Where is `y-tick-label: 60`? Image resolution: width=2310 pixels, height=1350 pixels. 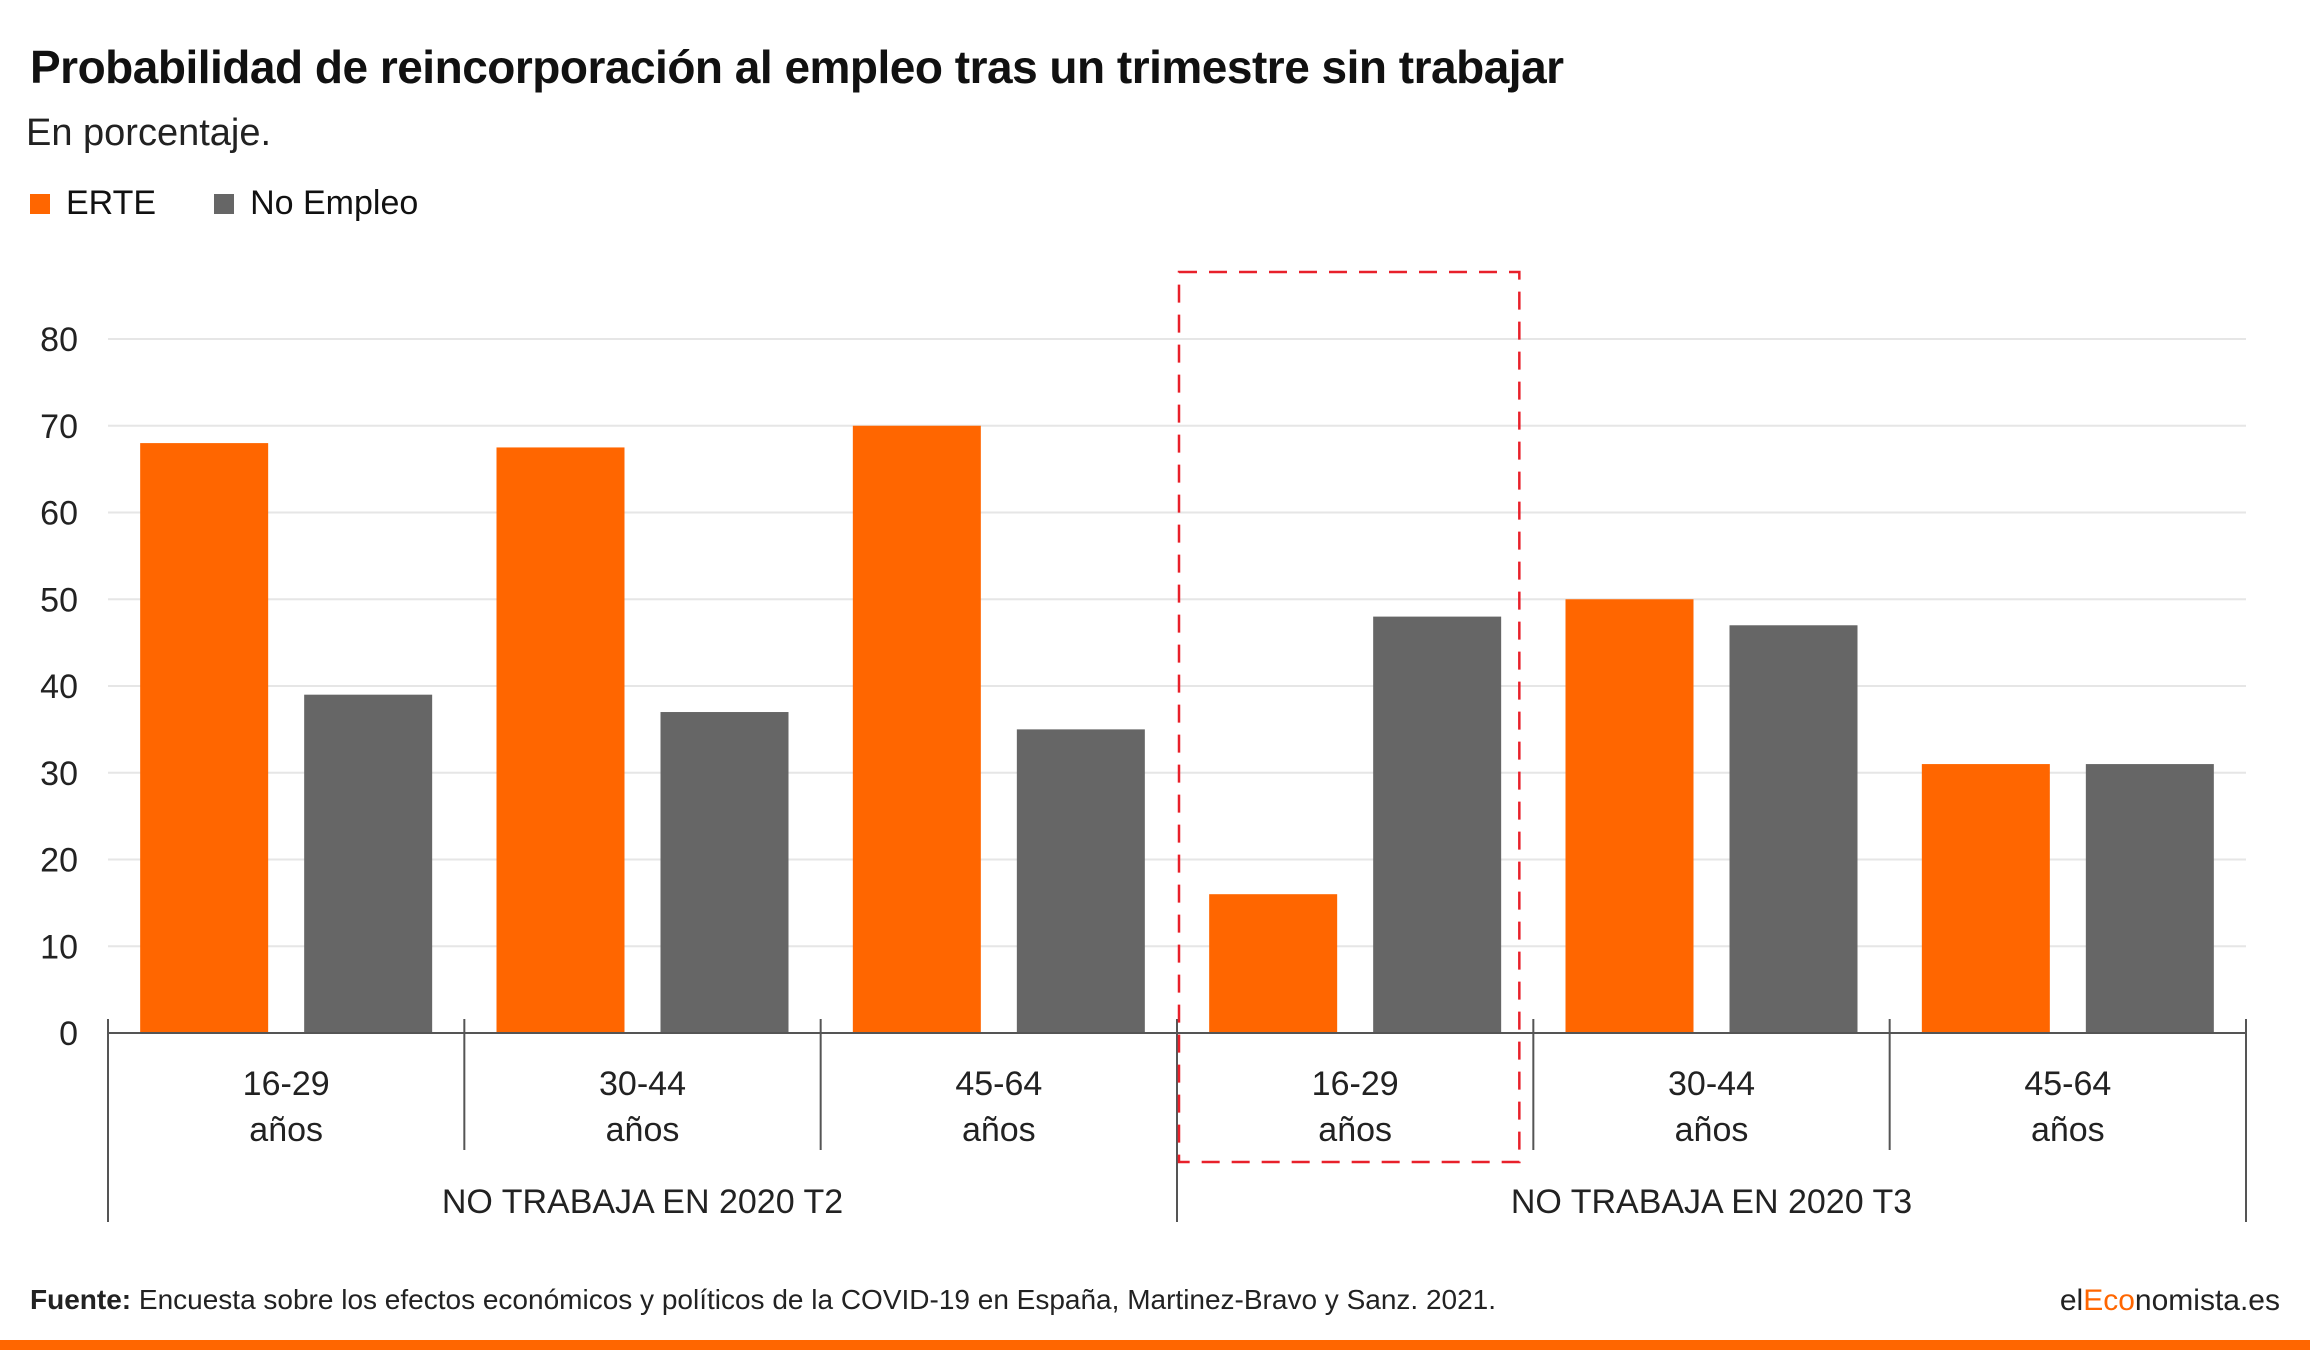
y-tick-label: 60 is located at coordinates (59, 514).